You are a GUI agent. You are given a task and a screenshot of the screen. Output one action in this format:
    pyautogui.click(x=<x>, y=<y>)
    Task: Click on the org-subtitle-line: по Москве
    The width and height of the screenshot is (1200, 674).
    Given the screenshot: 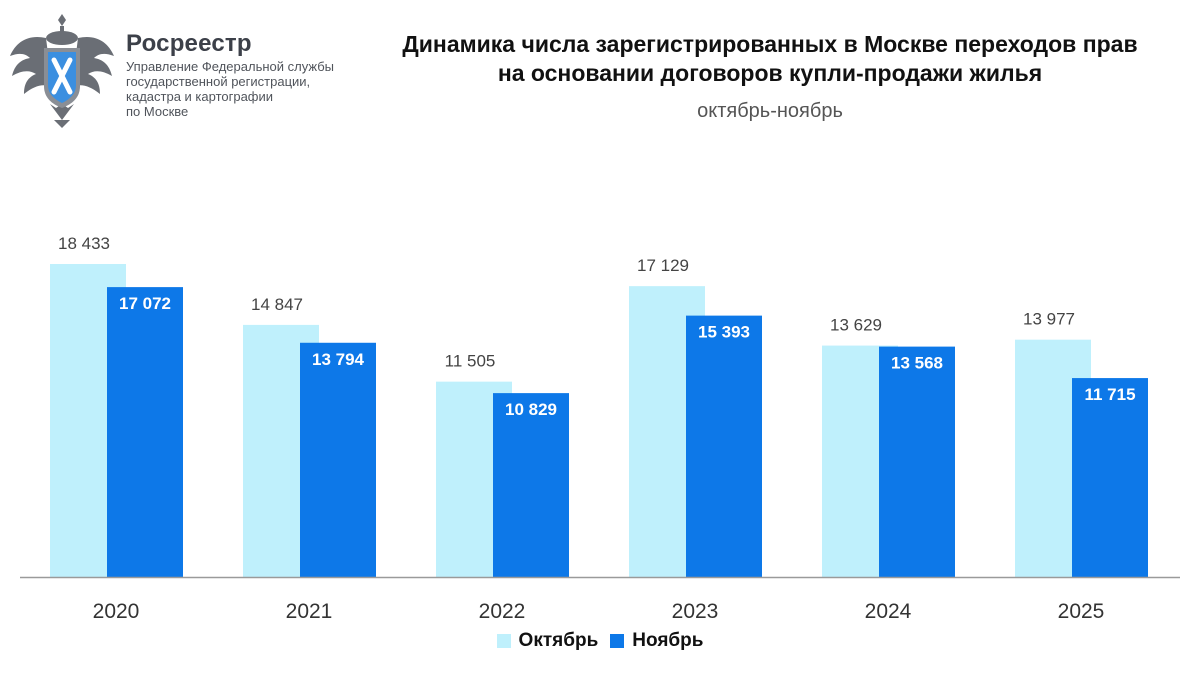 What is the action you would take?
    pyautogui.click(x=157, y=111)
    